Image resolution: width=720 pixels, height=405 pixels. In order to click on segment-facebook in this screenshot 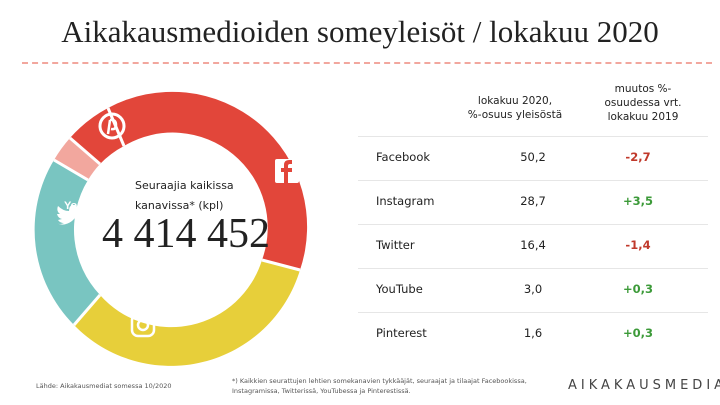, I will do `click(208, 180)`.